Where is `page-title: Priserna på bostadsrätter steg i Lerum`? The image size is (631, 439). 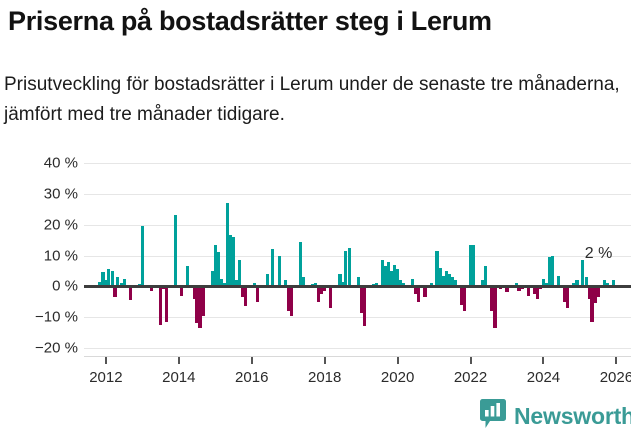 page-title: Priserna på bostadsrätter steg i Lerum is located at coordinates (250, 21).